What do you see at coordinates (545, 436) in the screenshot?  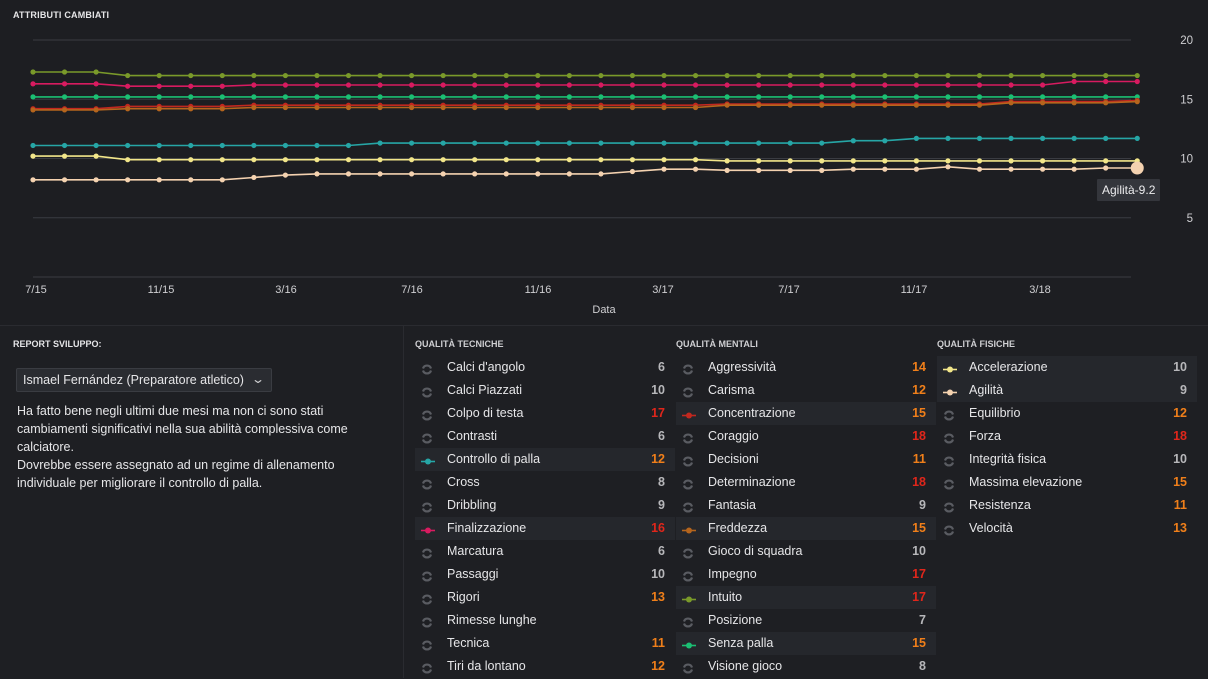 I see `attribute-row: Contrasti 6` at bounding box center [545, 436].